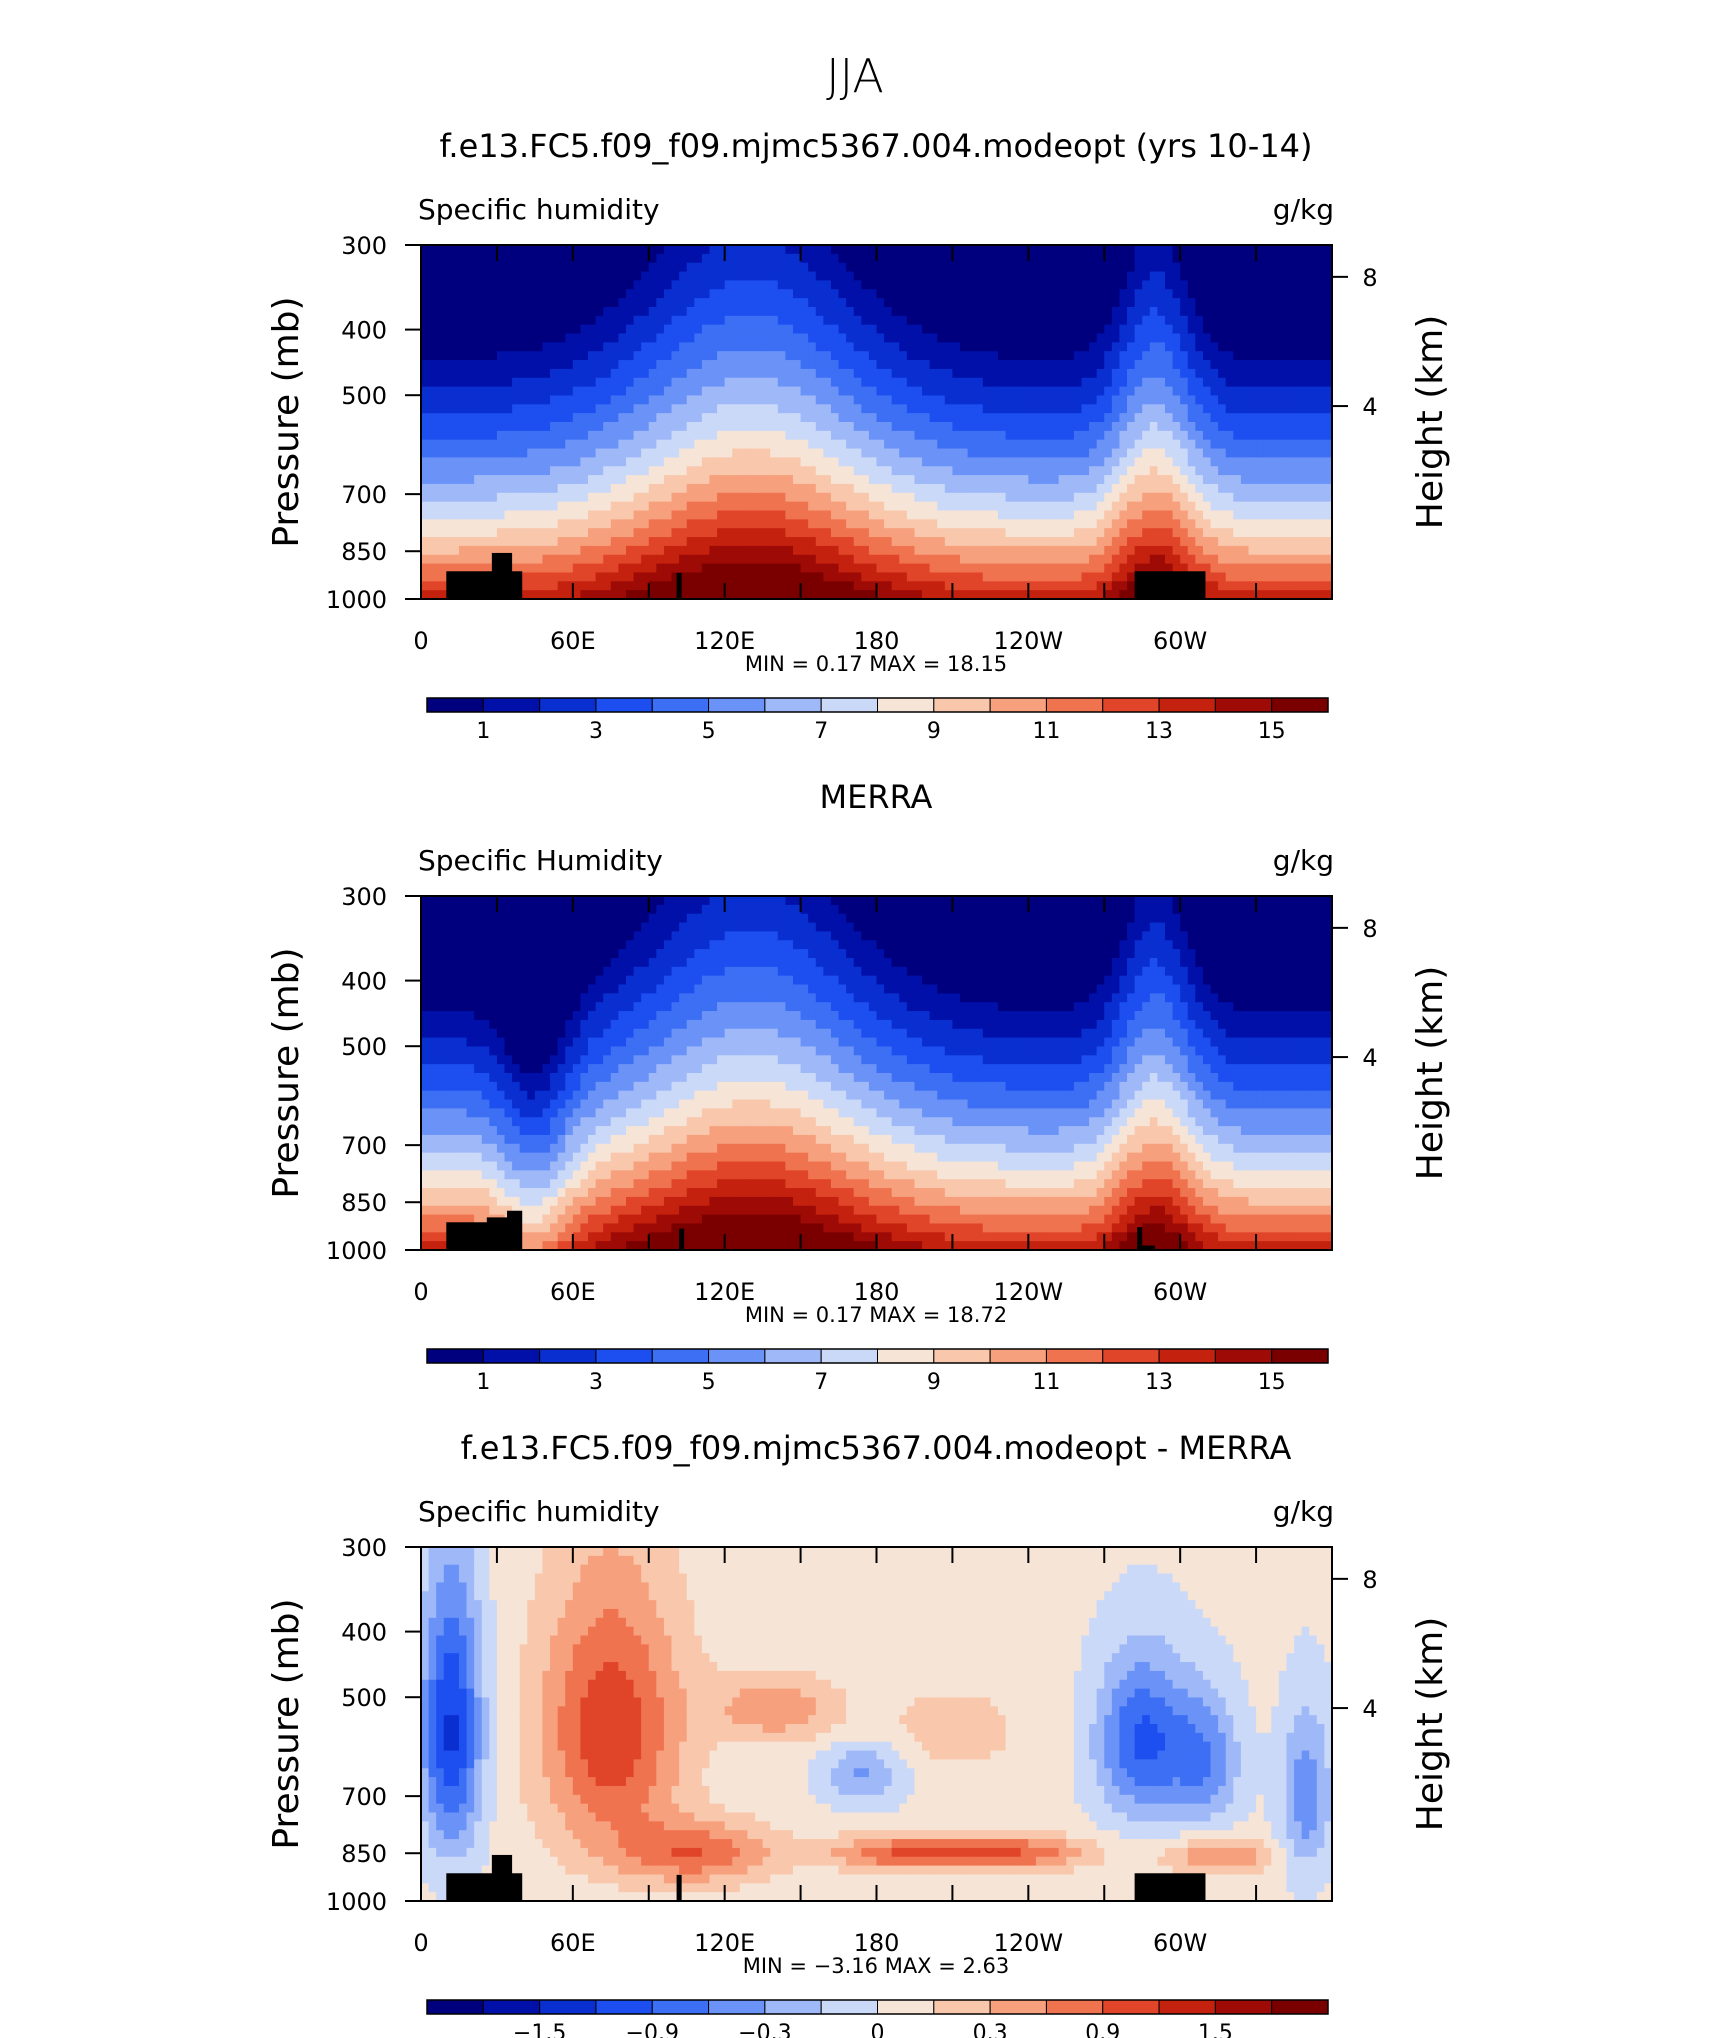 The height and width of the screenshot is (2038, 1710). I want to click on heatmap-field, so click(877, 422).